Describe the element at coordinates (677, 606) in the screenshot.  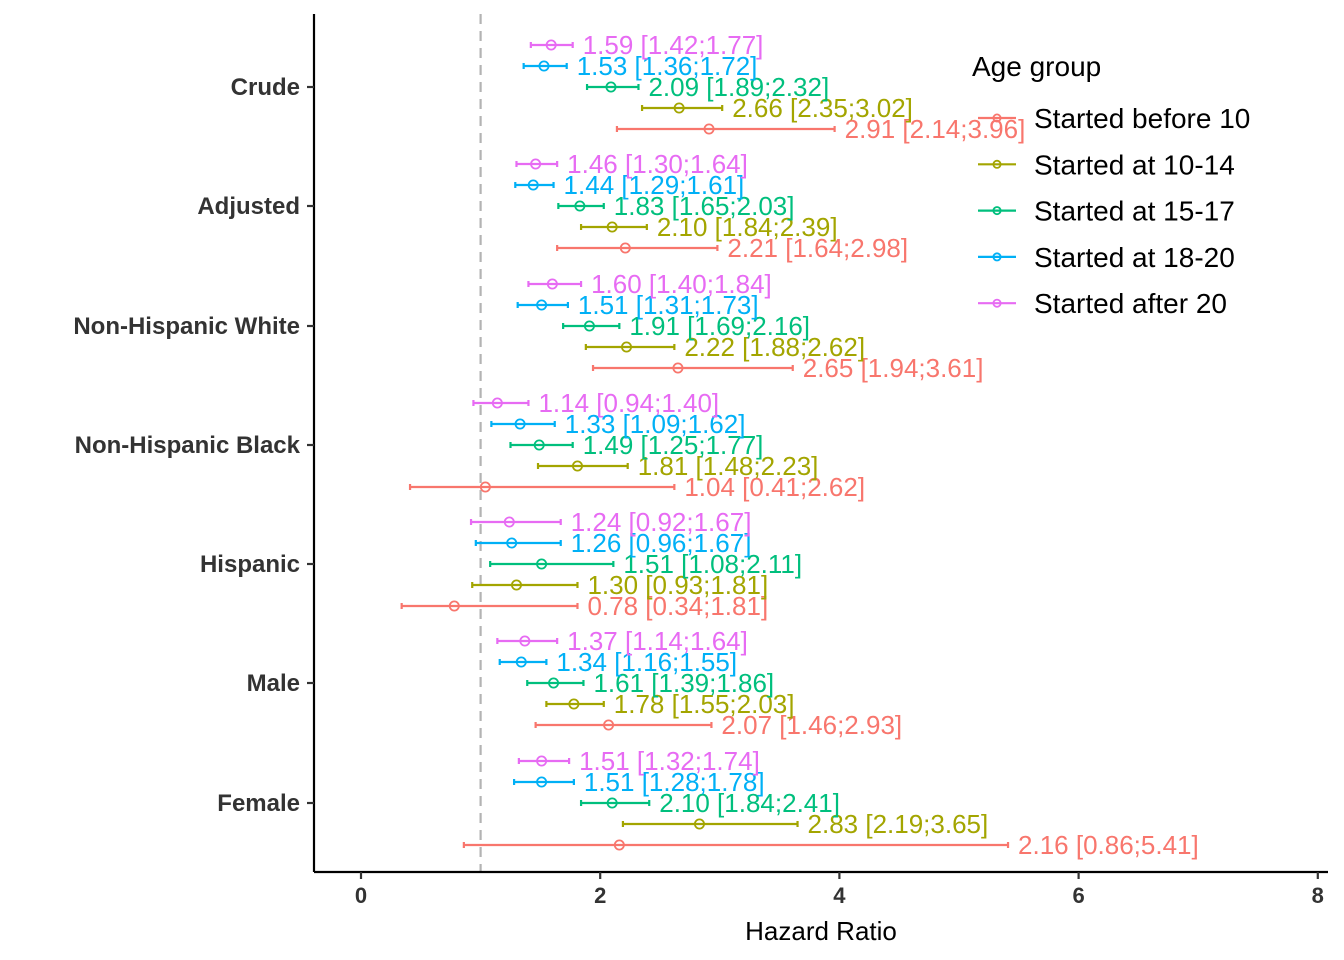
I see `value-label: 0.78 [0.34;1.81]` at that location.